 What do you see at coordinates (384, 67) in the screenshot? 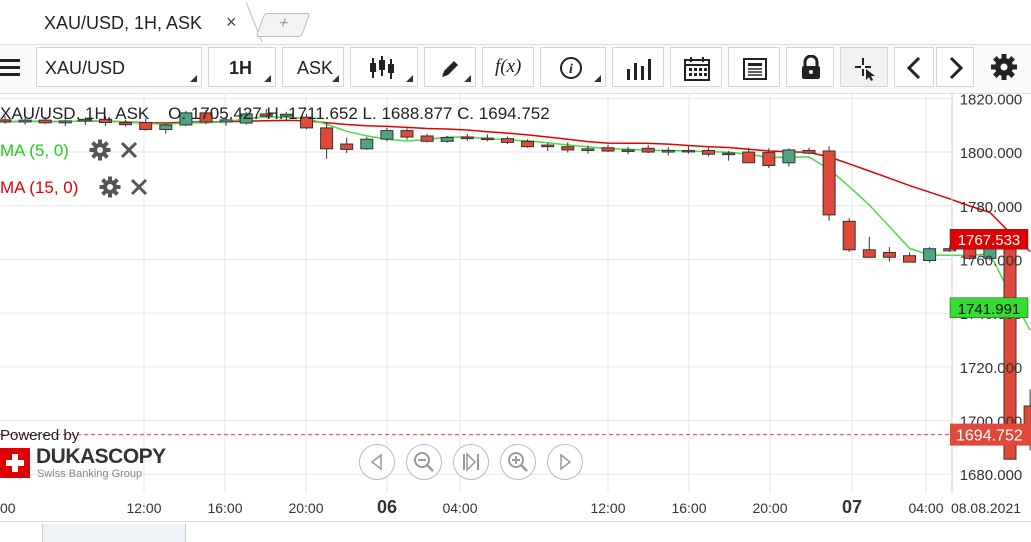
I see `chart-type-button` at bounding box center [384, 67].